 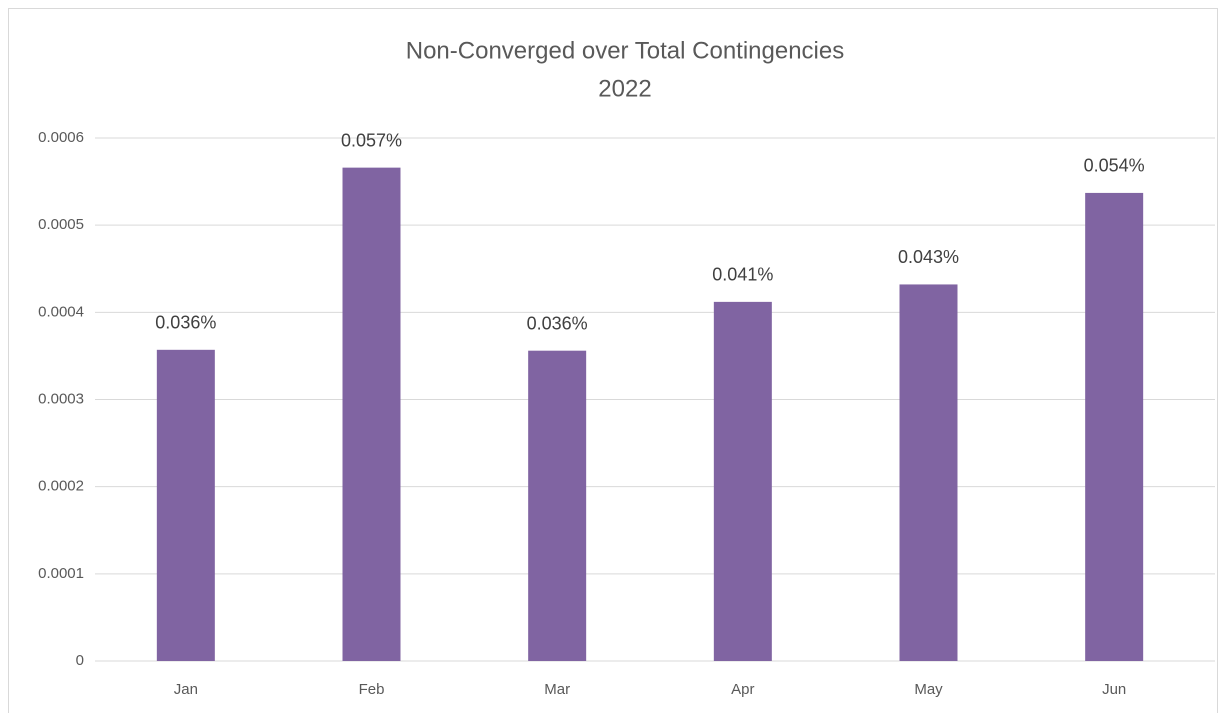 What do you see at coordinates (742, 689) in the screenshot?
I see `x-tick-label: Apr` at bounding box center [742, 689].